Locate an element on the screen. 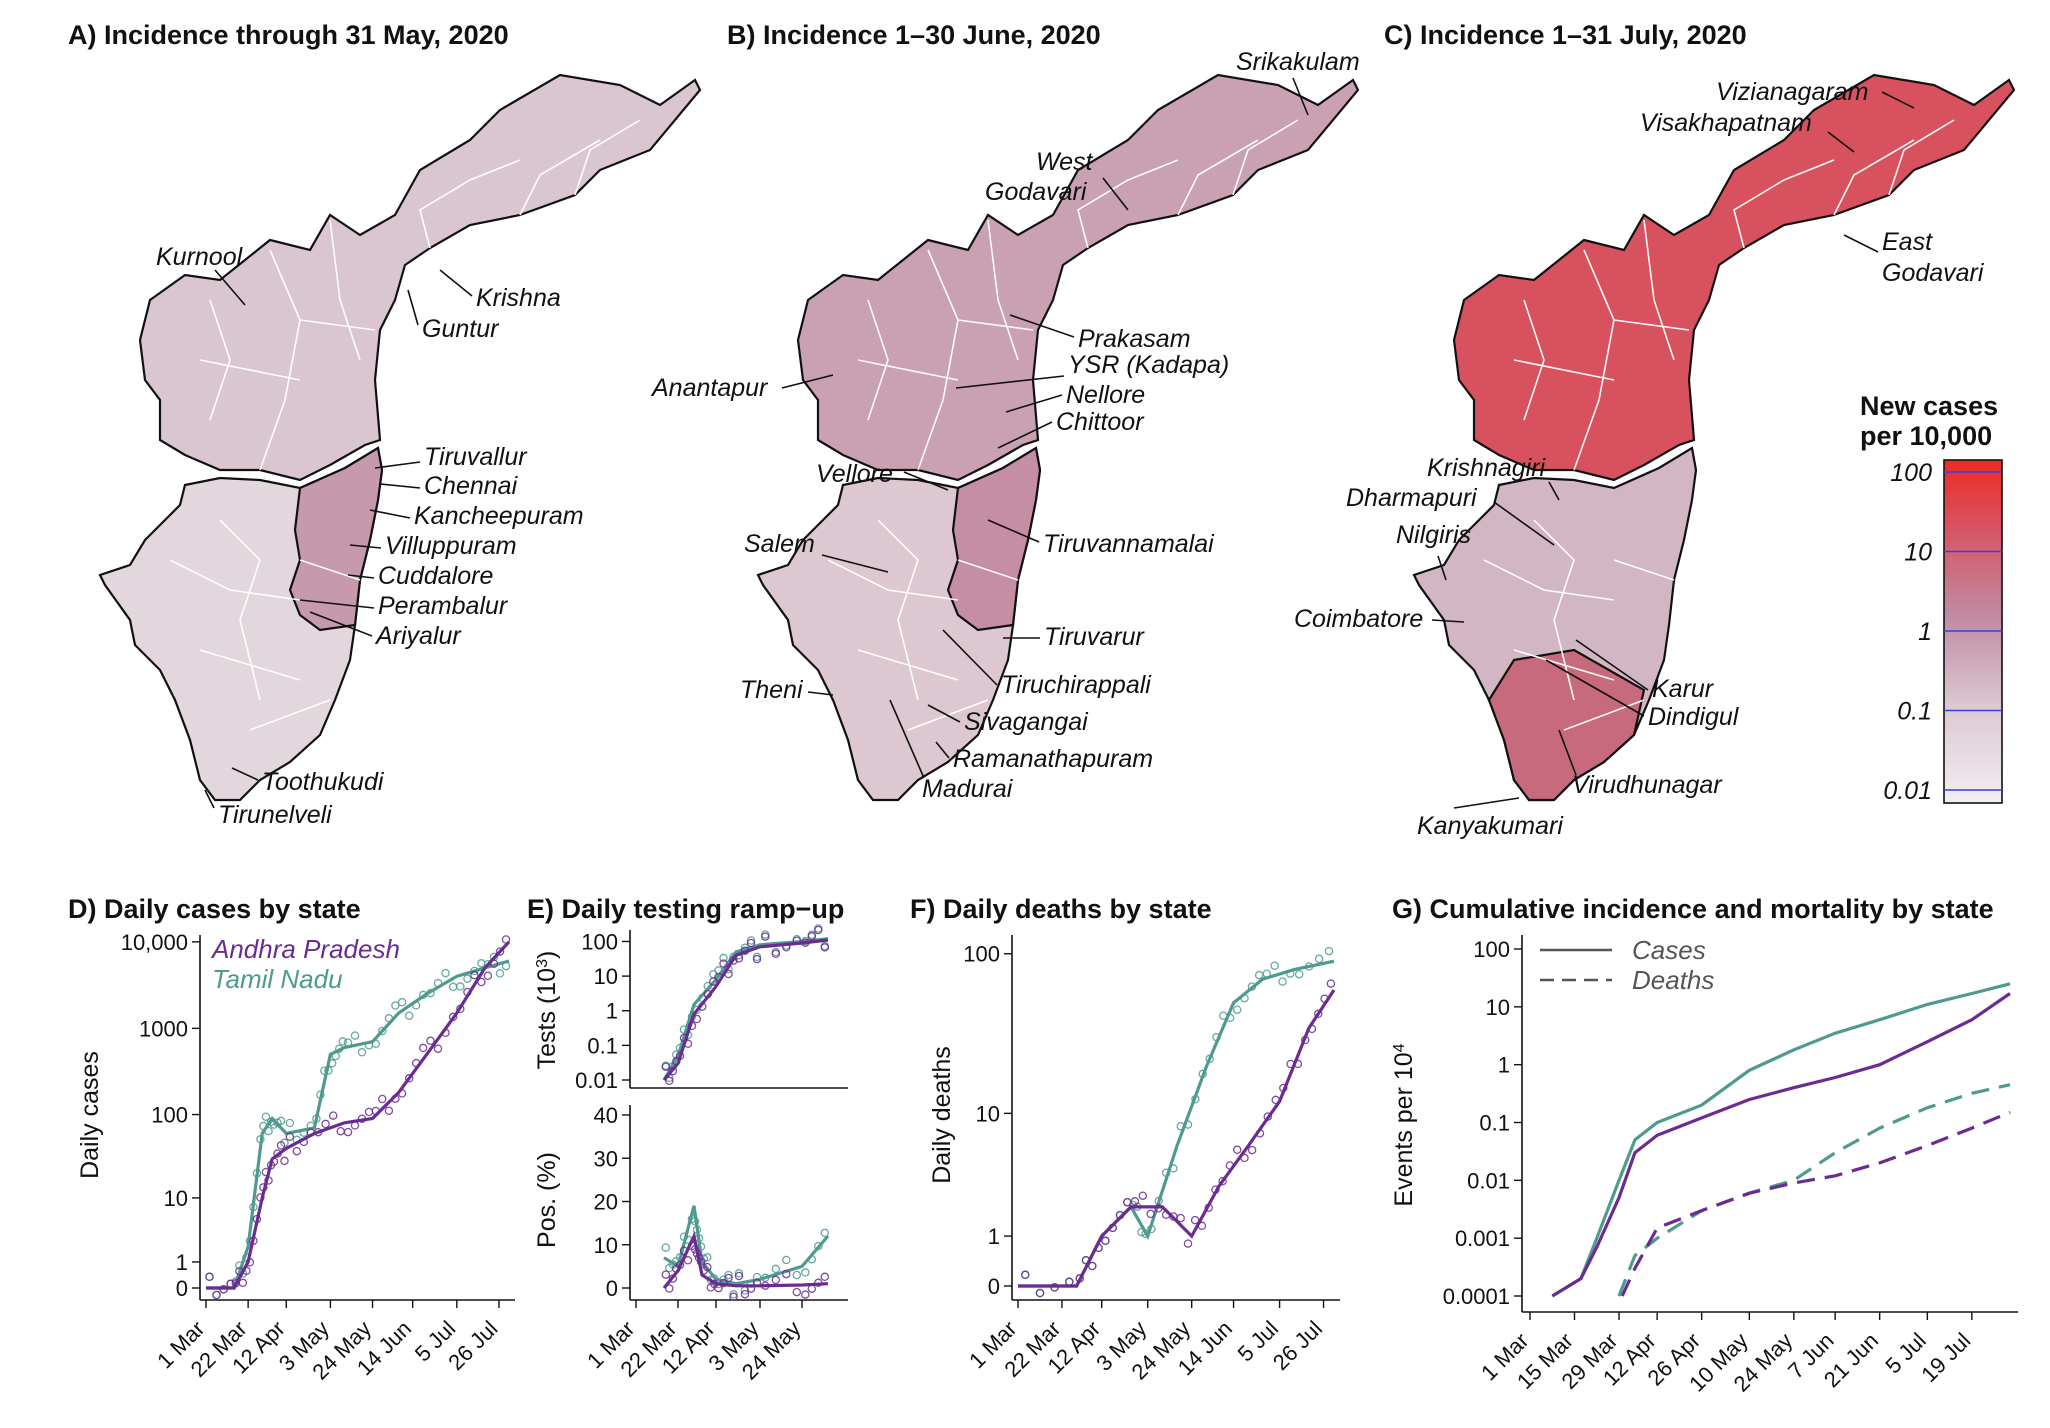 Image resolution: width=2050 pixels, height=1428 pixels. label-anantapur: Anantapur is located at coordinates (709, 388).